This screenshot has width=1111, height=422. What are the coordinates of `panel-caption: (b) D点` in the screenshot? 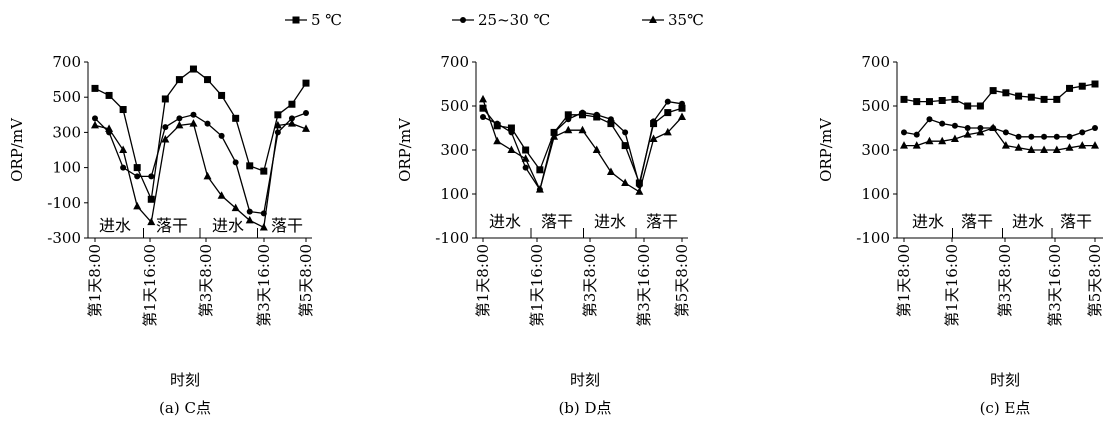 It's located at (584, 408).